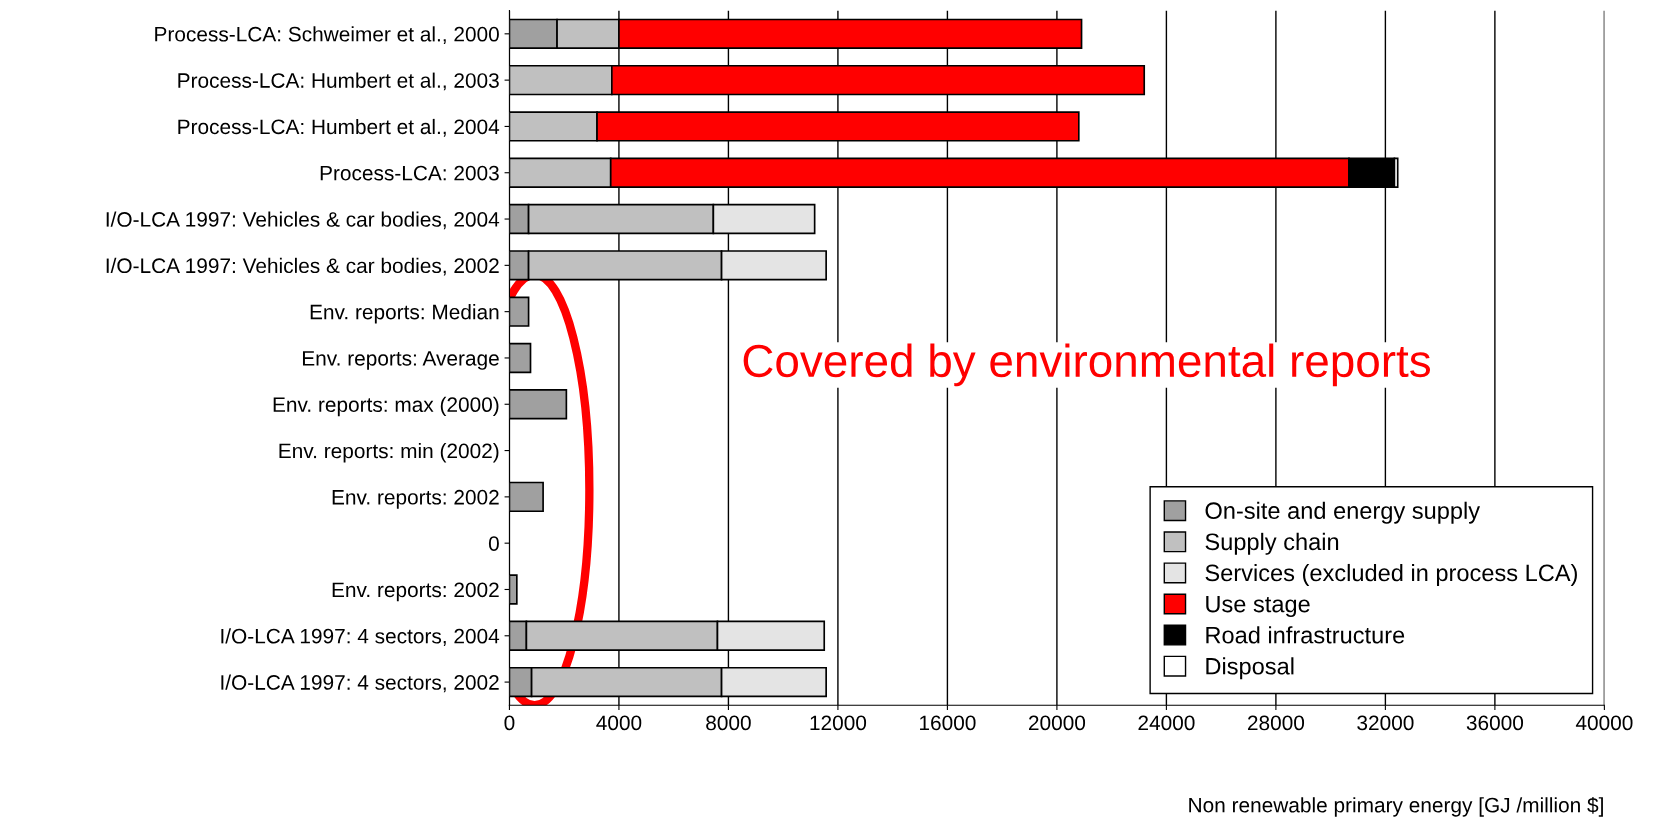 This screenshot has width=1654, height=821. I want to click on x-axis-title: Non renewable primary energy [GJ /million $], so click(1396, 806).